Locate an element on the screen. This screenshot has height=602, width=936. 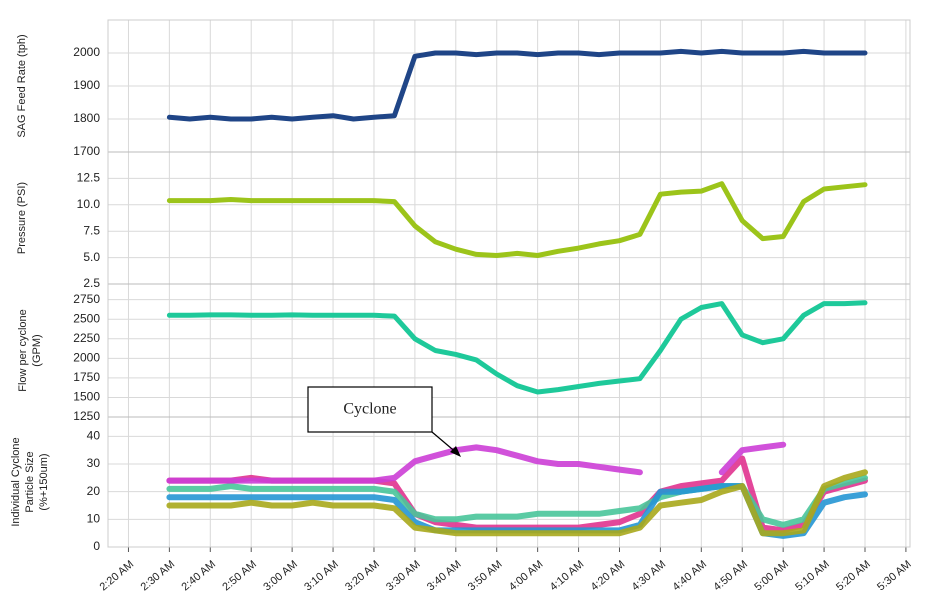
y-tick-label: 2250 is located at coordinates (86, 338).